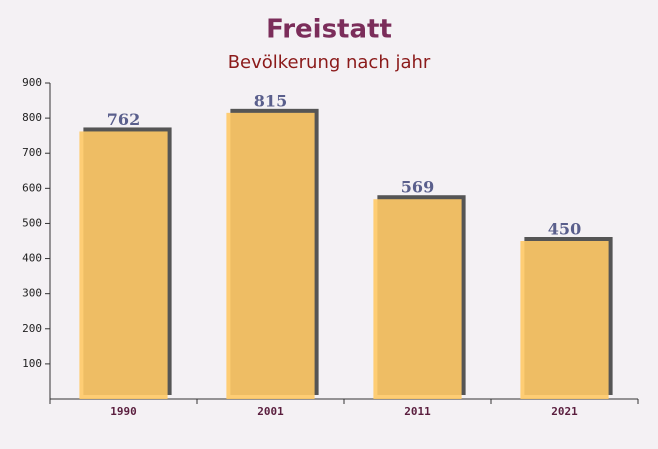  I want to click on chart-title: Freistatt, so click(329, 30).